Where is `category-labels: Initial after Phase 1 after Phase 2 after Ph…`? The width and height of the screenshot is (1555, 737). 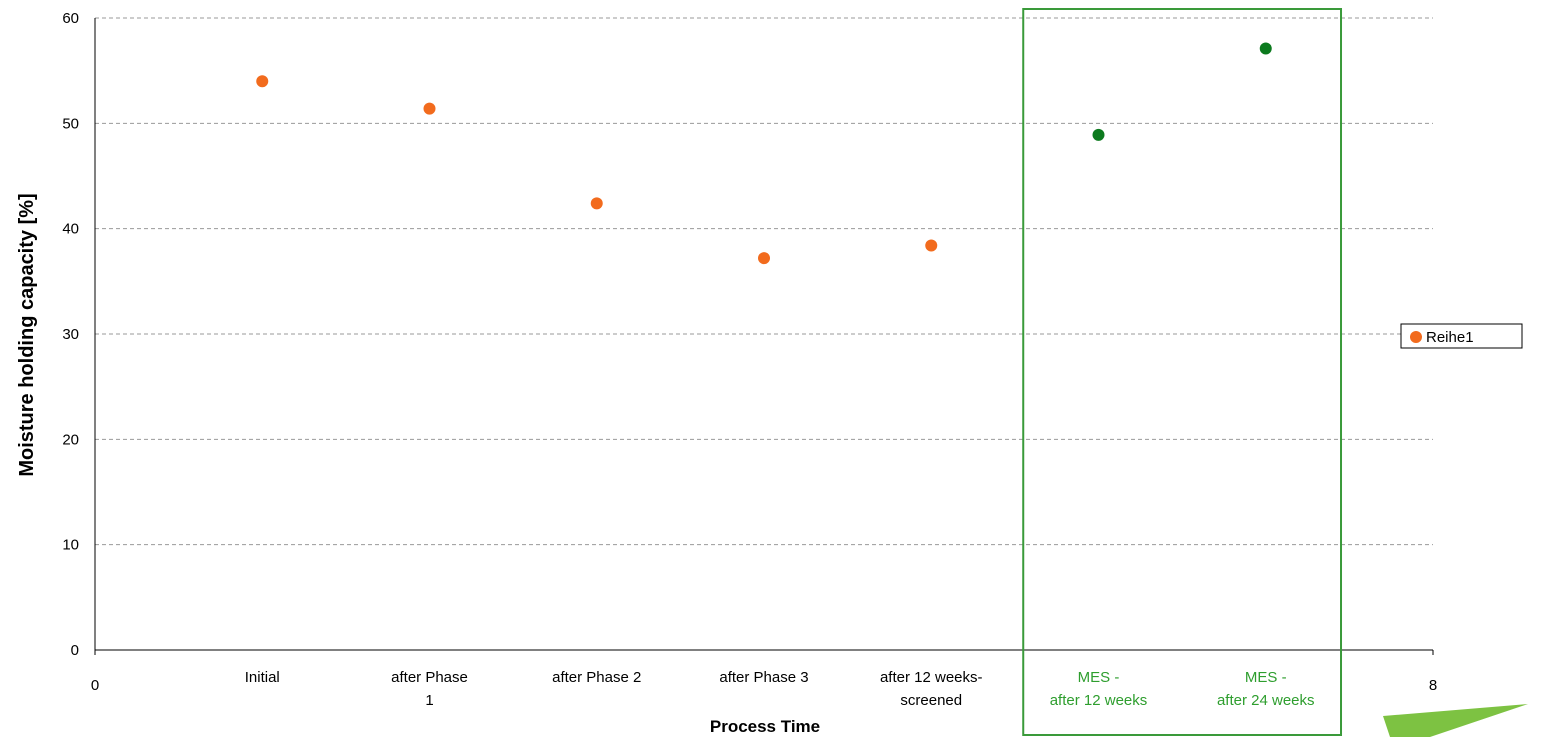 category-labels: Initial after Phase 1 after Phase 2 after Ph… is located at coordinates (780, 689).